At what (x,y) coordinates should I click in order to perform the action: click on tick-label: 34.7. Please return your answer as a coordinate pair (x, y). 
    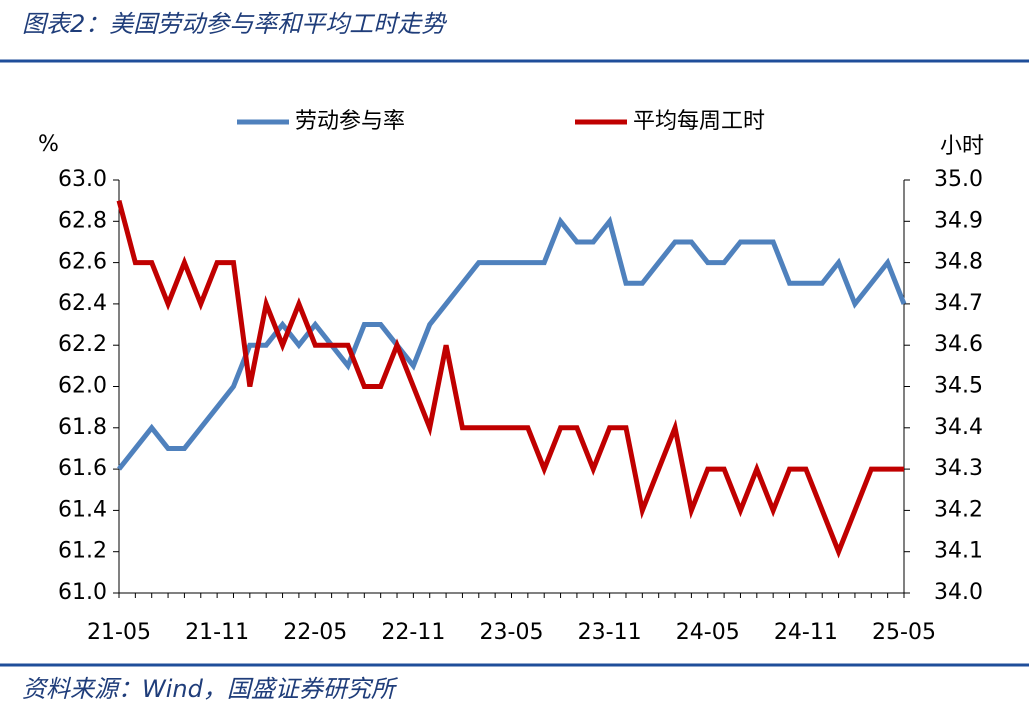
    Looking at the image, I should click on (958, 303).